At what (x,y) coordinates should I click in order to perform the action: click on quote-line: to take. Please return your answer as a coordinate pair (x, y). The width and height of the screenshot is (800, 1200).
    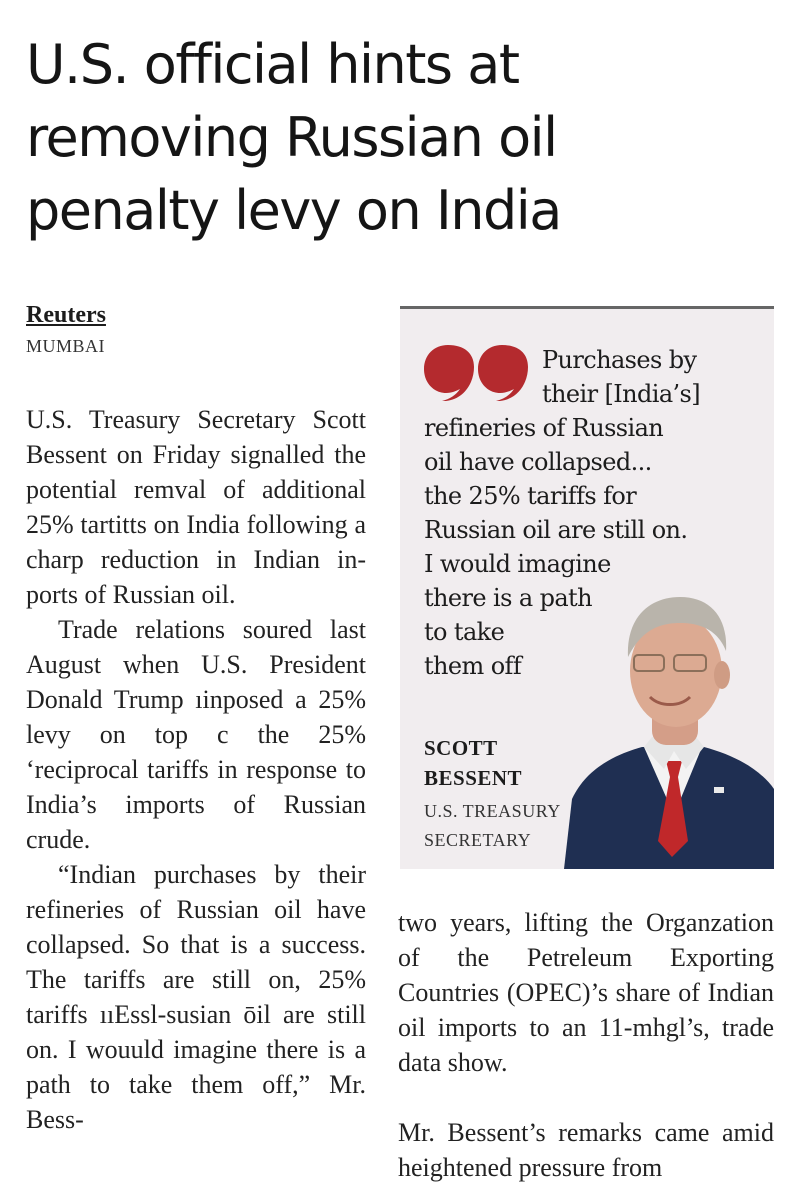
    Looking at the image, I should click on (464, 632).